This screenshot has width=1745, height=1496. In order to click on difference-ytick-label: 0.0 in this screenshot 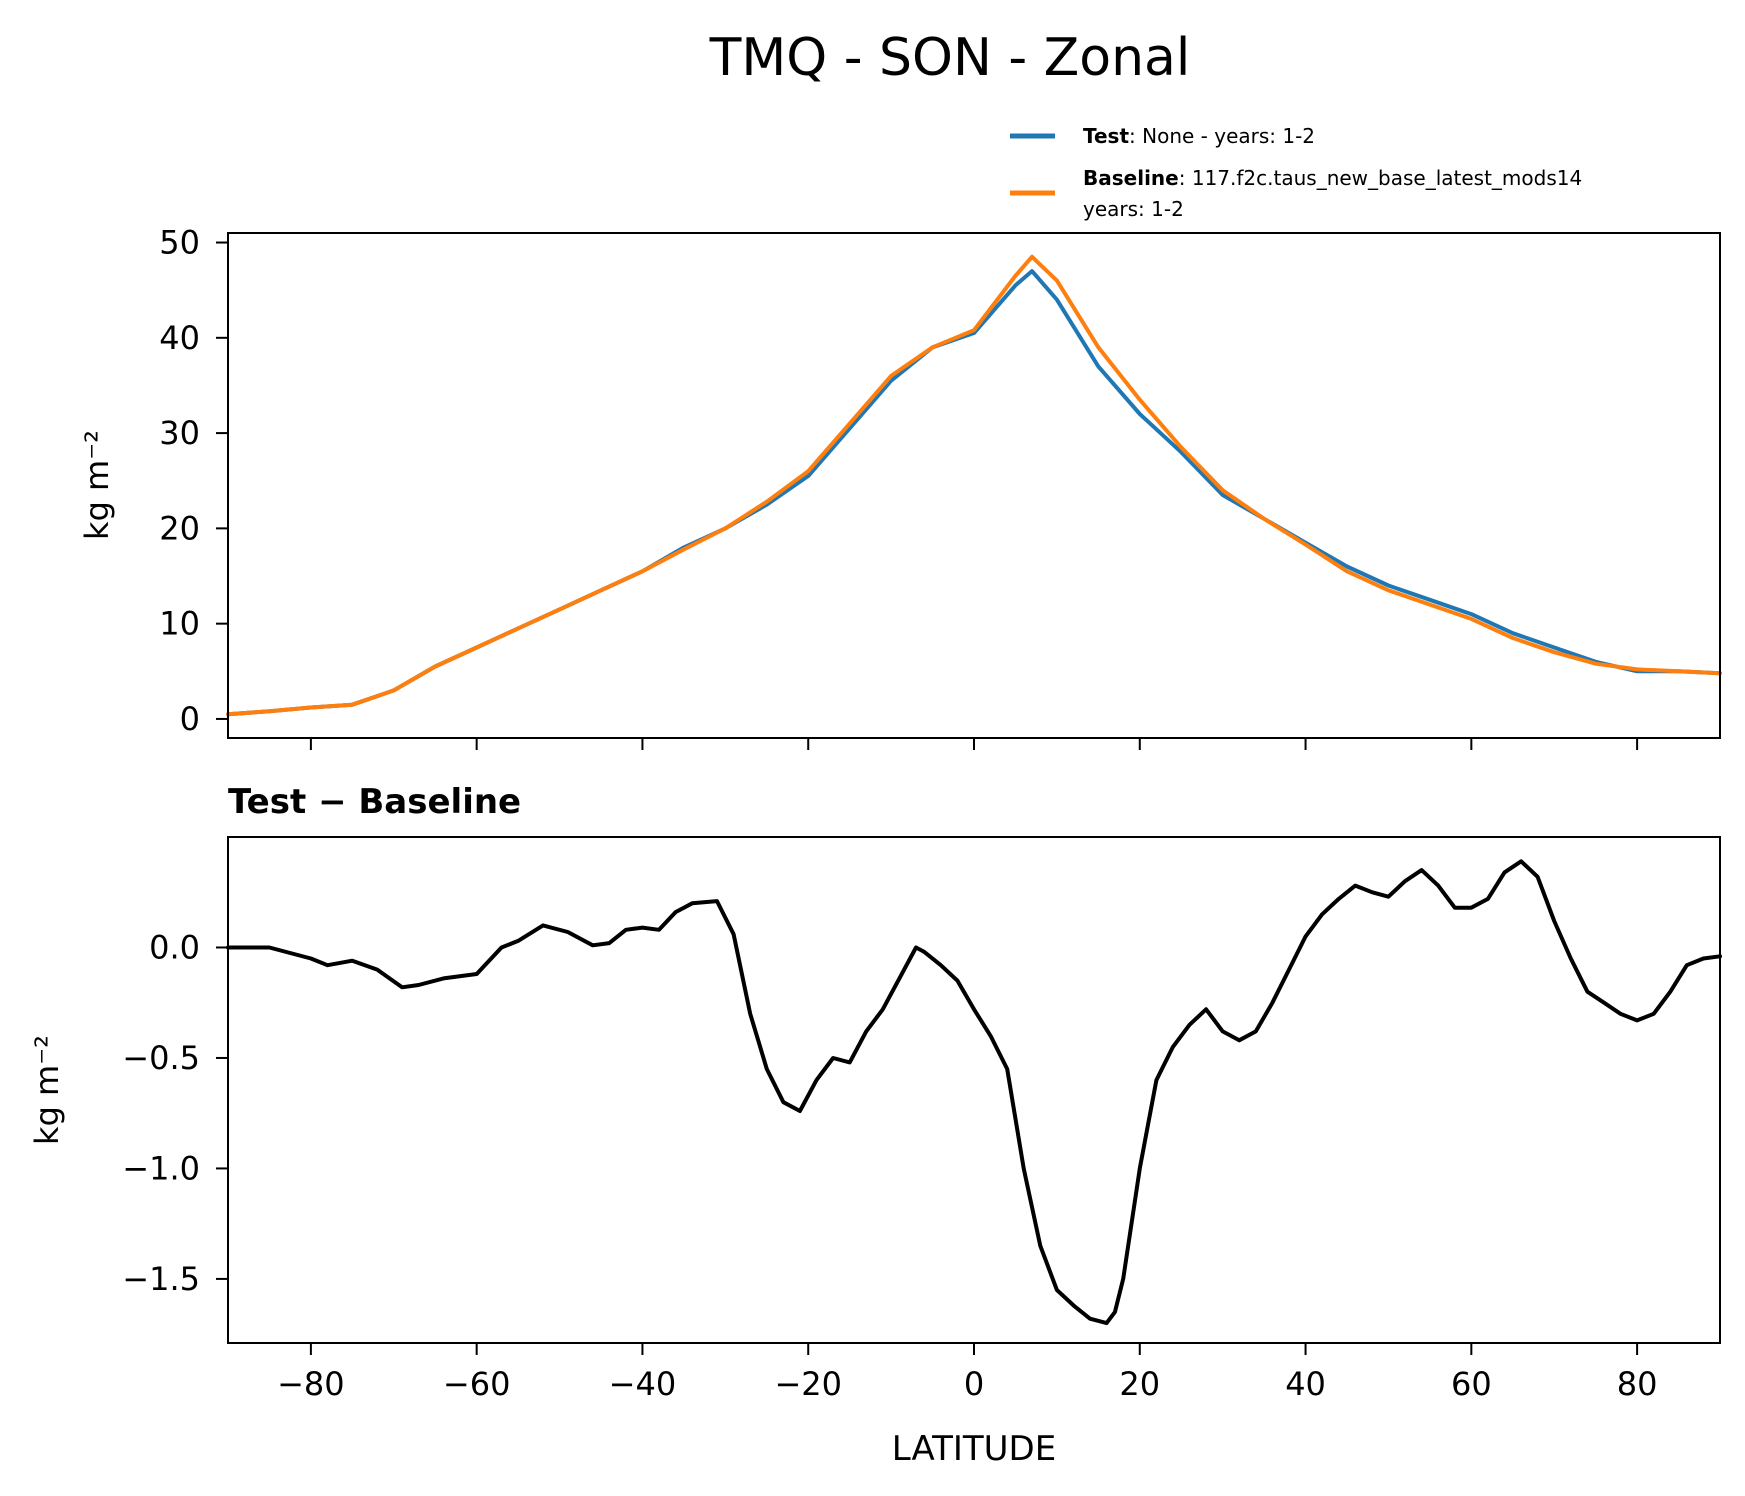, I will do `click(174, 947)`.